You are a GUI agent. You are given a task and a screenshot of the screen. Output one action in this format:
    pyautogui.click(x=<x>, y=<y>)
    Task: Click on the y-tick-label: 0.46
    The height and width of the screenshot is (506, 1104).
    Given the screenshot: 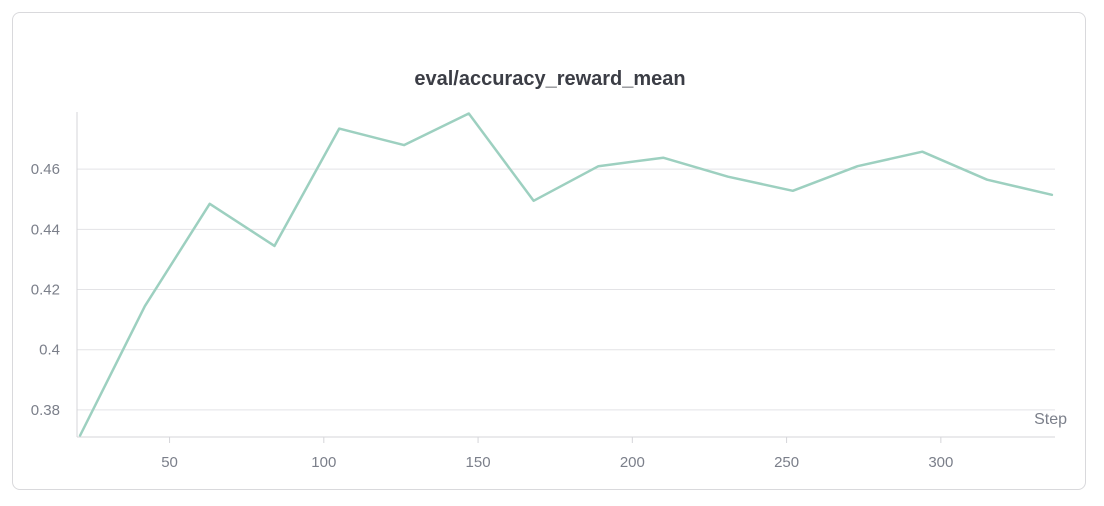 What is the action you would take?
    pyautogui.click(x=45, y=169)
    